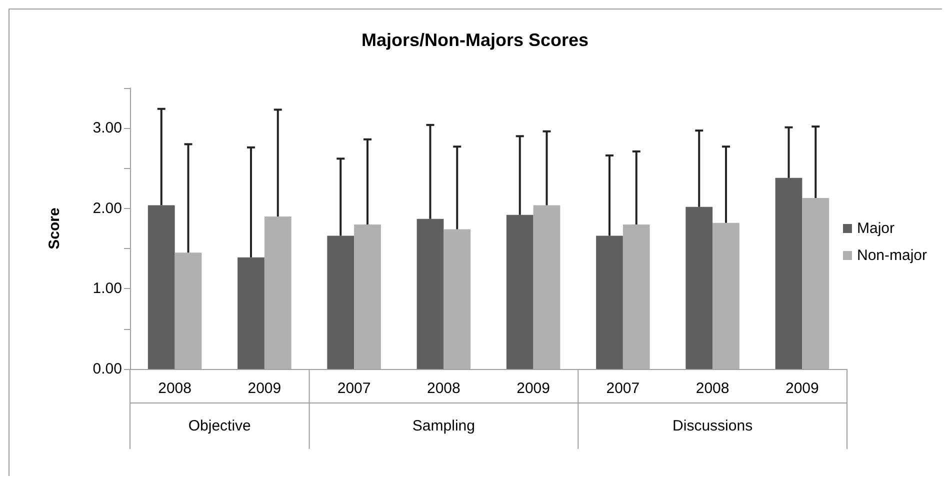  I want to click on y-tick-label: 3.00, so click(107, 128).